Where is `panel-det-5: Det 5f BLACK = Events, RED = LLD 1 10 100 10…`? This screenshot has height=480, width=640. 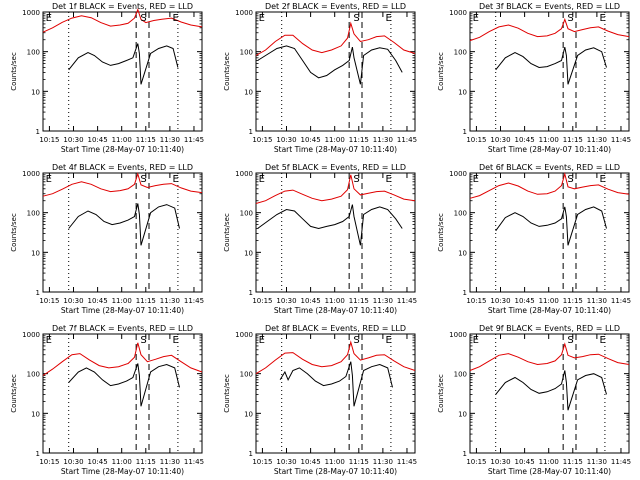
panel-det-5: Det 5f BLACK = Events, RED = LLD 1 10 100 10… is located at coordinates (320, 239).